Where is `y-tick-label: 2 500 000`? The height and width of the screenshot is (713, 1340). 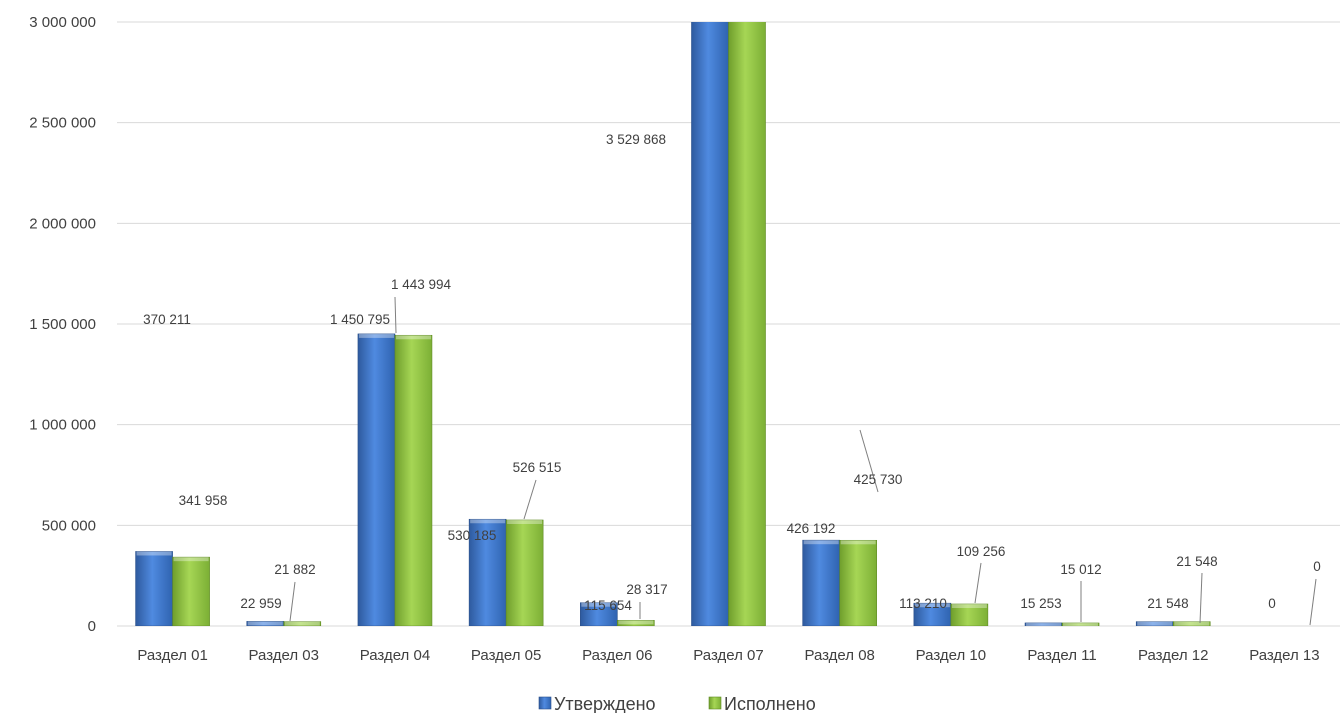 y-tick-label: 2 500 000 is located at coordinates (62, 123).